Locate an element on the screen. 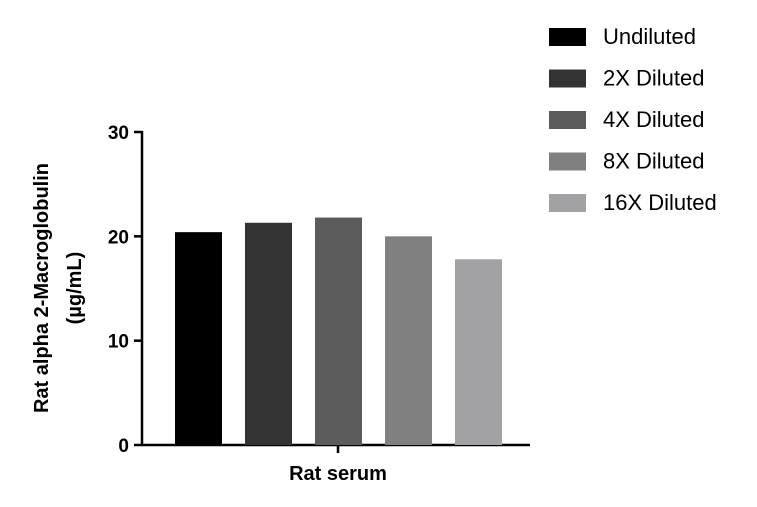 The image size is (757, 507). y-axis: 0 10 20 30 is located at coordinates (126, 290).